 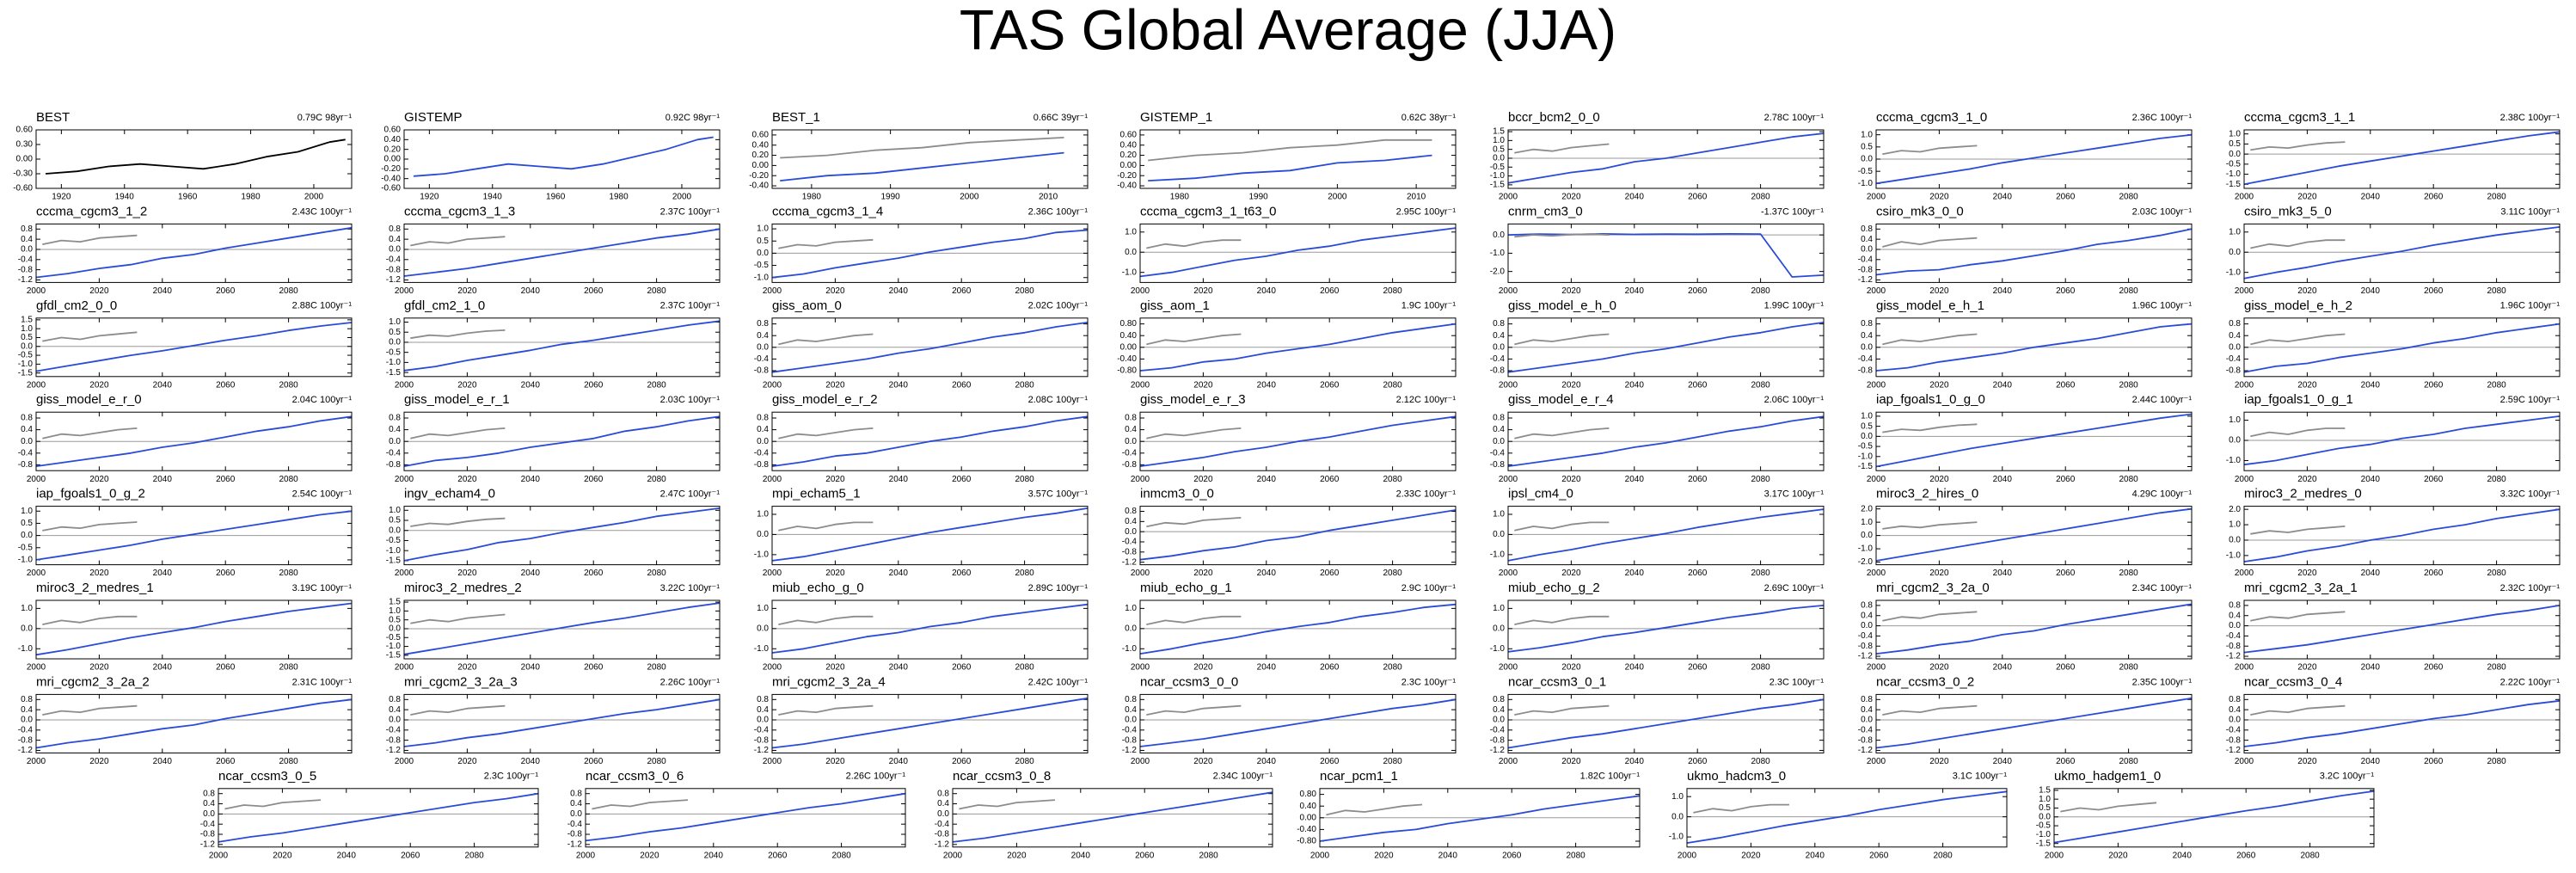 What do you see at coordinates (1288, 30) in the screenshot?
I see `chart-title: TAS Global Average (JJA)` at bounding box center [1288, 30].